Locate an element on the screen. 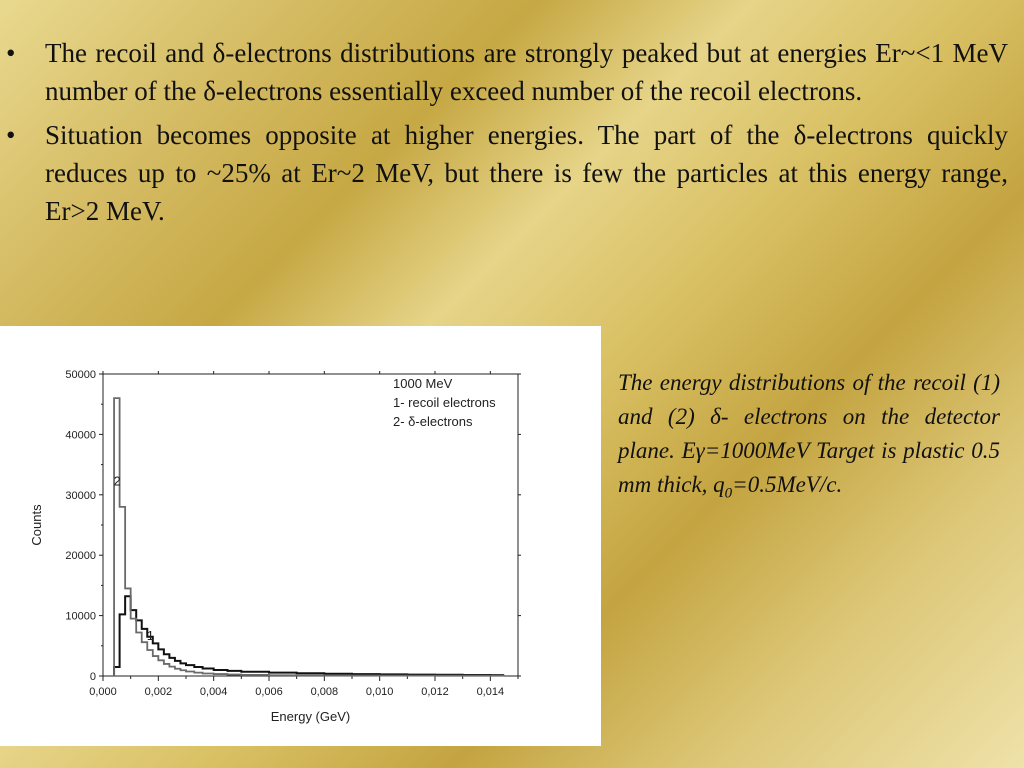  y-tick-label: 20000 is located at coordinates (80, 556).